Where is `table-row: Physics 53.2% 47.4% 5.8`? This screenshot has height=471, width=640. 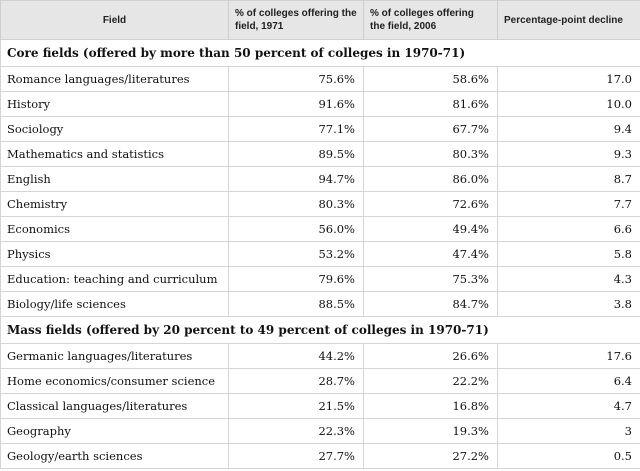 table-row: Physics 53.2% 47.4% 5.8 is located at coordinates (320, 254).